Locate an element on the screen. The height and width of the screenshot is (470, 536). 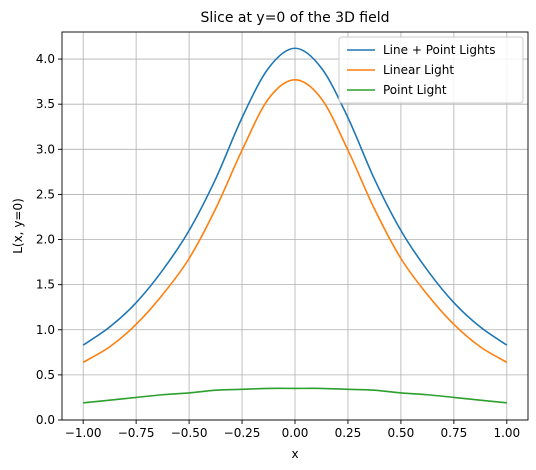
y-tick-label: 3.5 is located at coordinates (45, 104).